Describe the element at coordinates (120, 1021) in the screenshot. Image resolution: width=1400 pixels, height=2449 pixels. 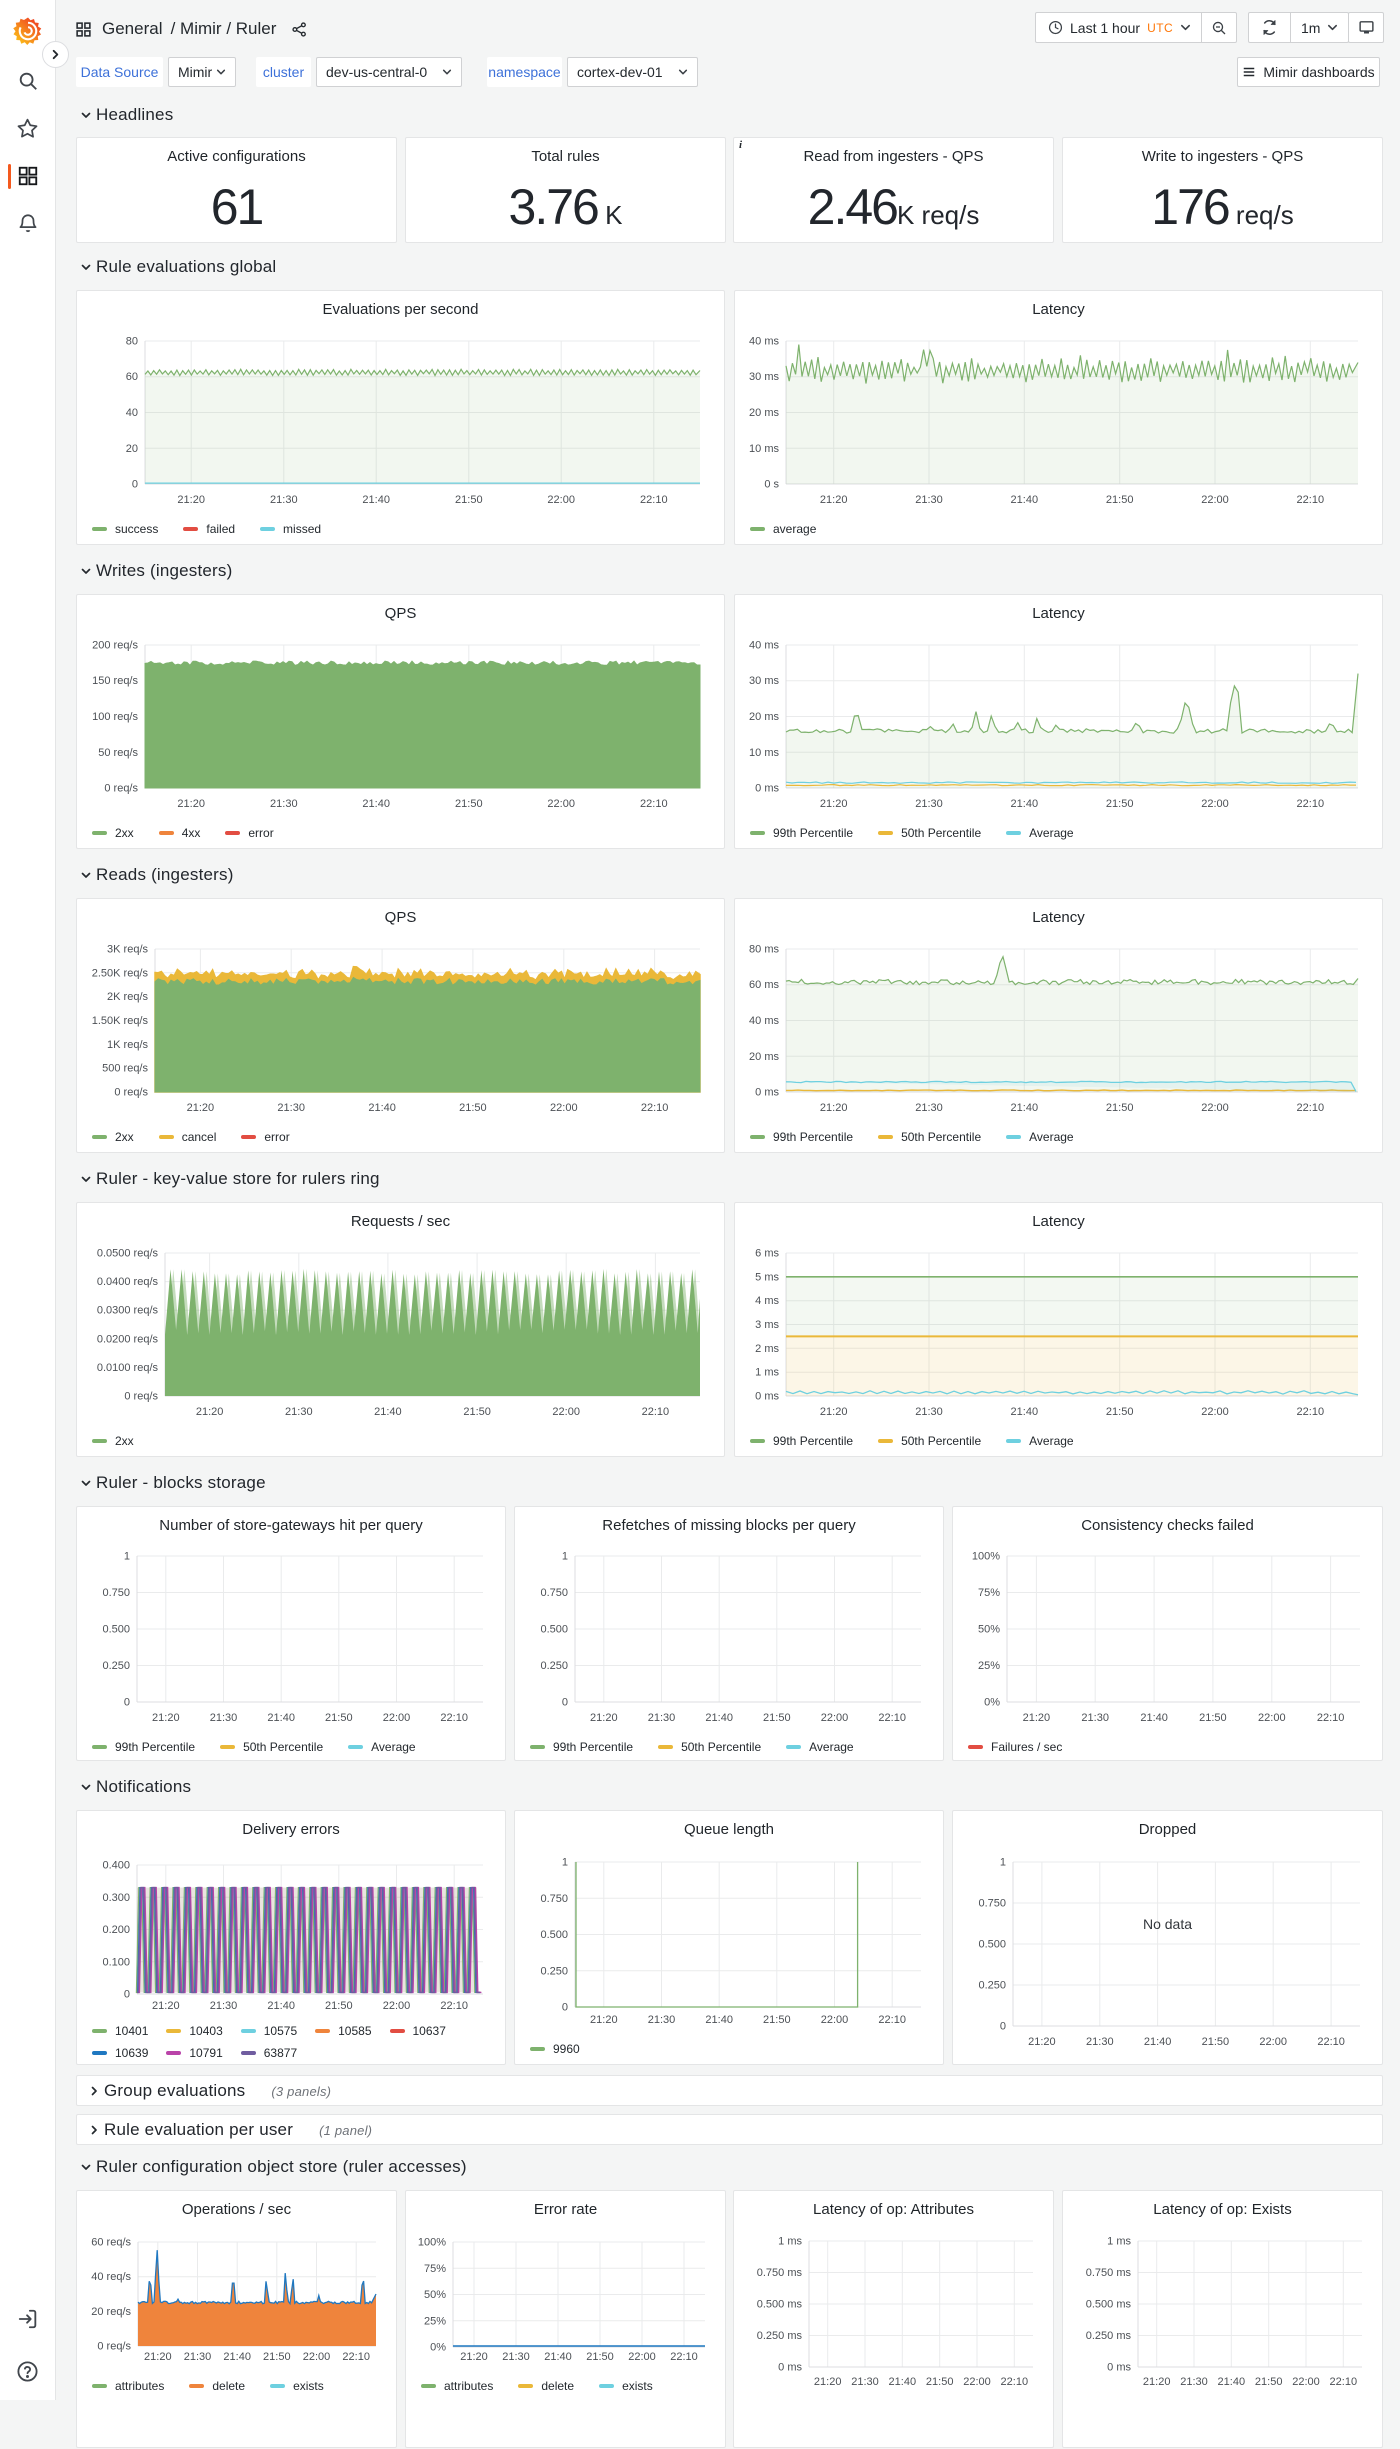
I see `svg-text: 1.50K req/s` at that location.